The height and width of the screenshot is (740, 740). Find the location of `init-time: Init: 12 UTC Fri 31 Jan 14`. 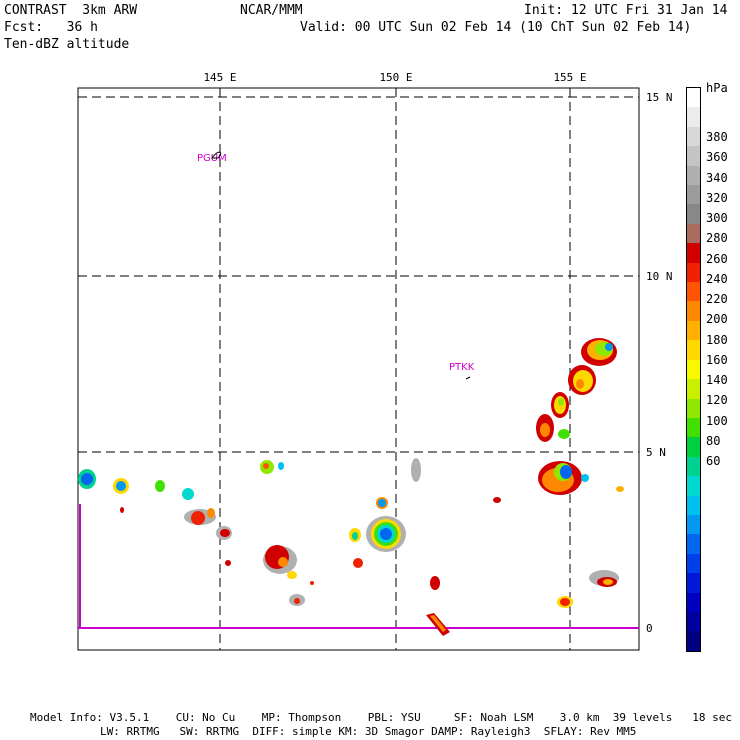

init-time: Init: 12 UTC Fri 31 Jan 14 is located at coordinates (626, 10).